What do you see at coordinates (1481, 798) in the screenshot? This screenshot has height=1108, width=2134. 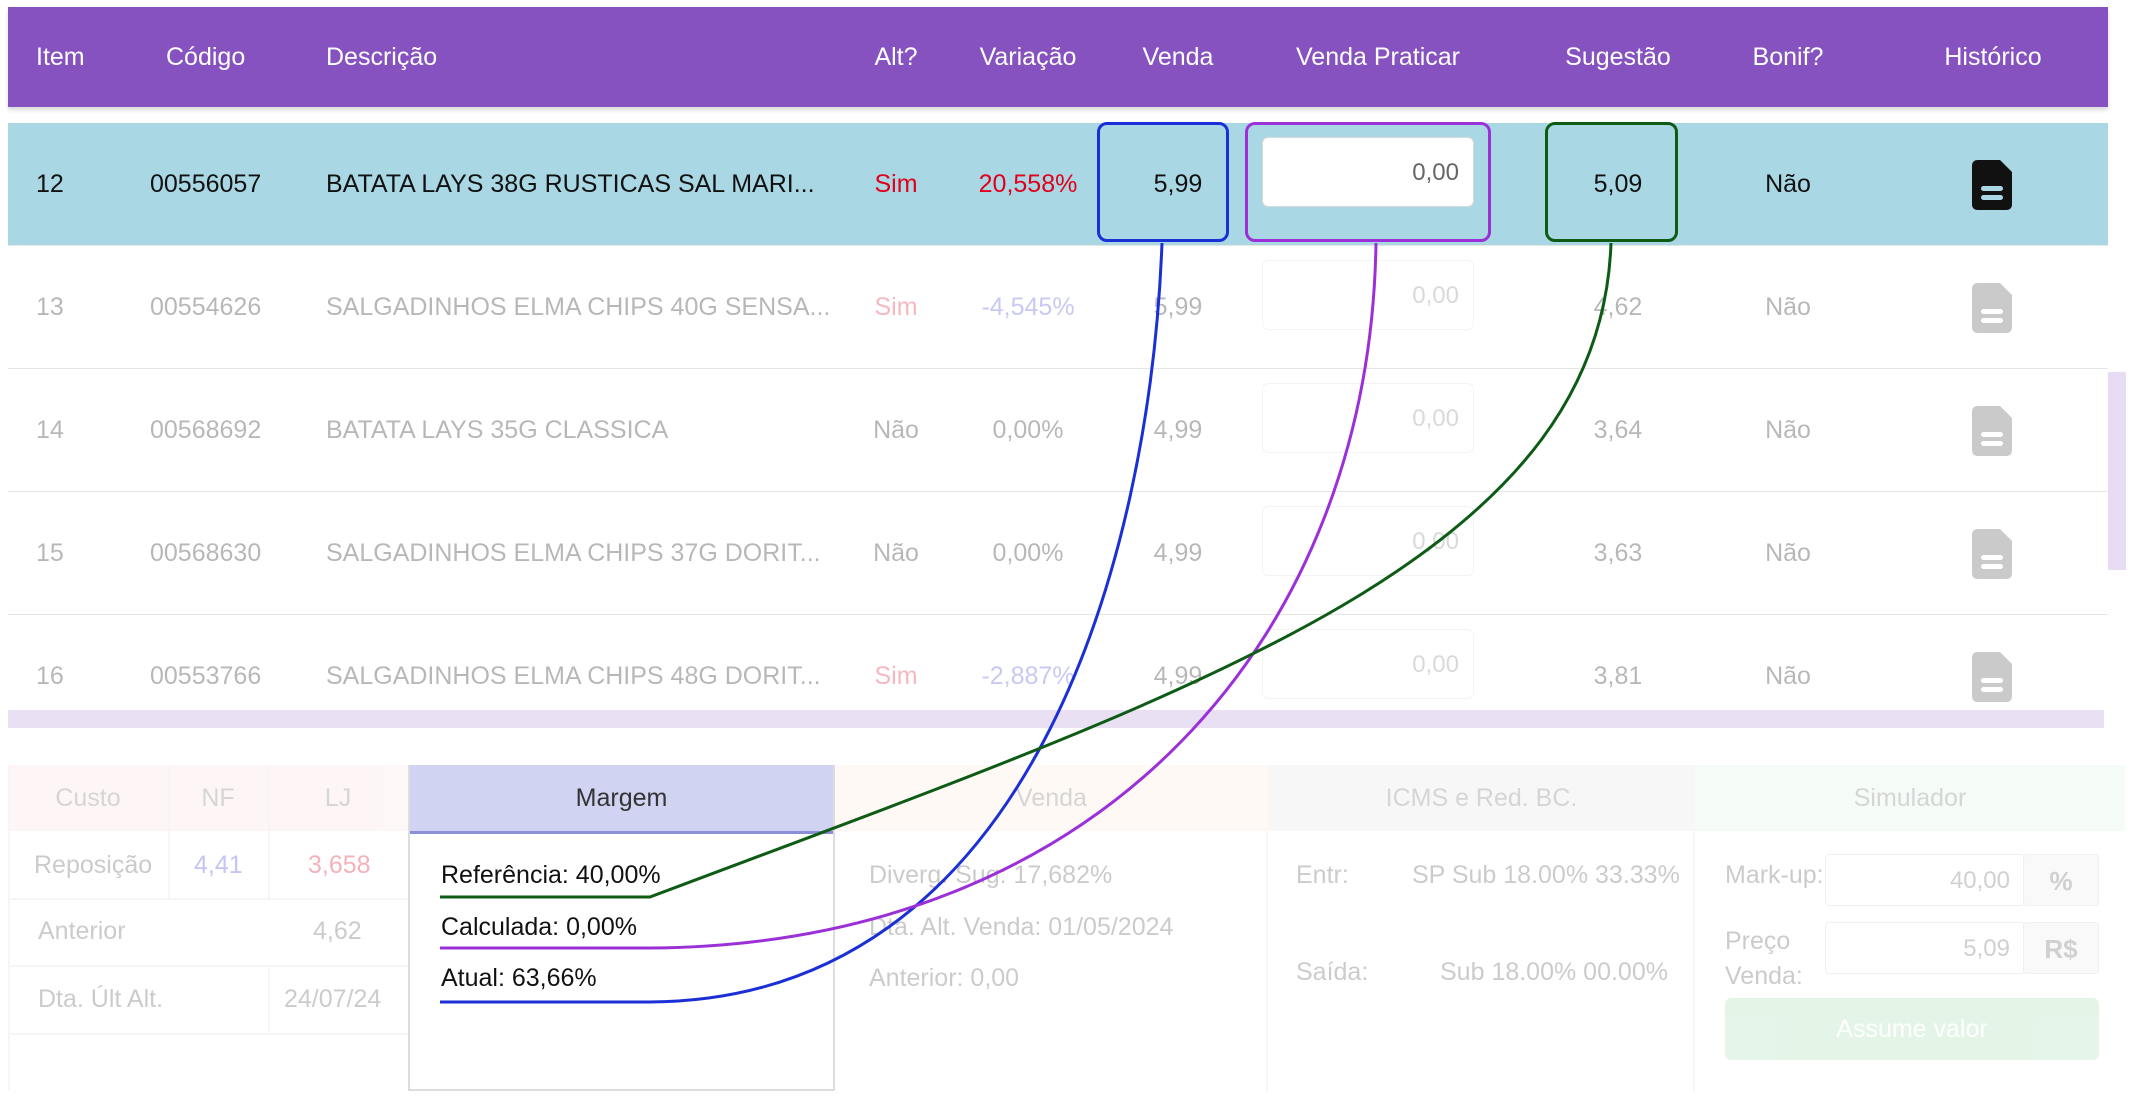 I see `icms-header: ICMS e Red. BC.` at bounding box center [1481, 798].